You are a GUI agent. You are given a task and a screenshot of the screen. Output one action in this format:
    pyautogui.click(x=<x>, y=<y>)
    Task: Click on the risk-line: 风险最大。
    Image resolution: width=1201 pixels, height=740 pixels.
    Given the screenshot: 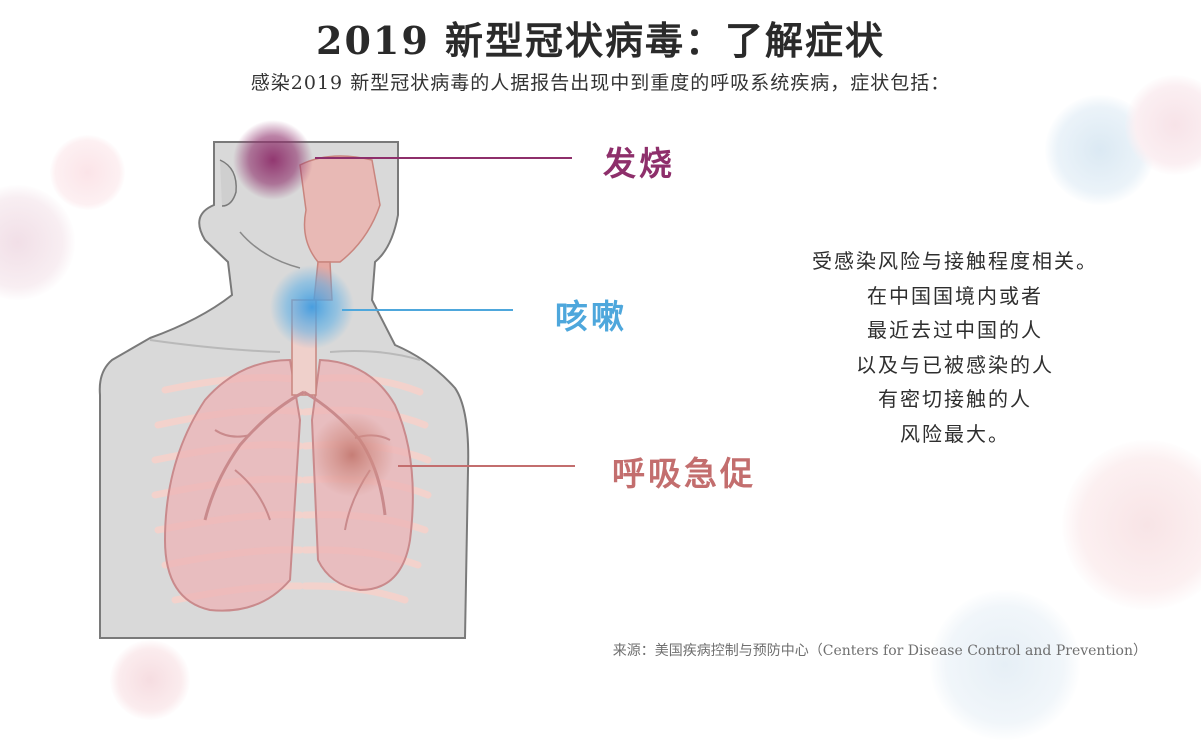 What is the action you would take?
    pyautogui.click(x=955, y=433)
    